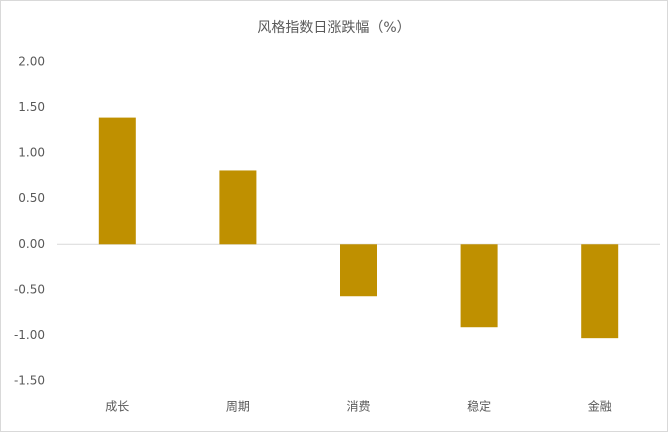 Image resolution: width=668 pixels, height=432 pixels. What do you see at coordinates (479, 406) in the screenshot?
I see `x-tick-label: 稳定` at bounding box center [479, 406].